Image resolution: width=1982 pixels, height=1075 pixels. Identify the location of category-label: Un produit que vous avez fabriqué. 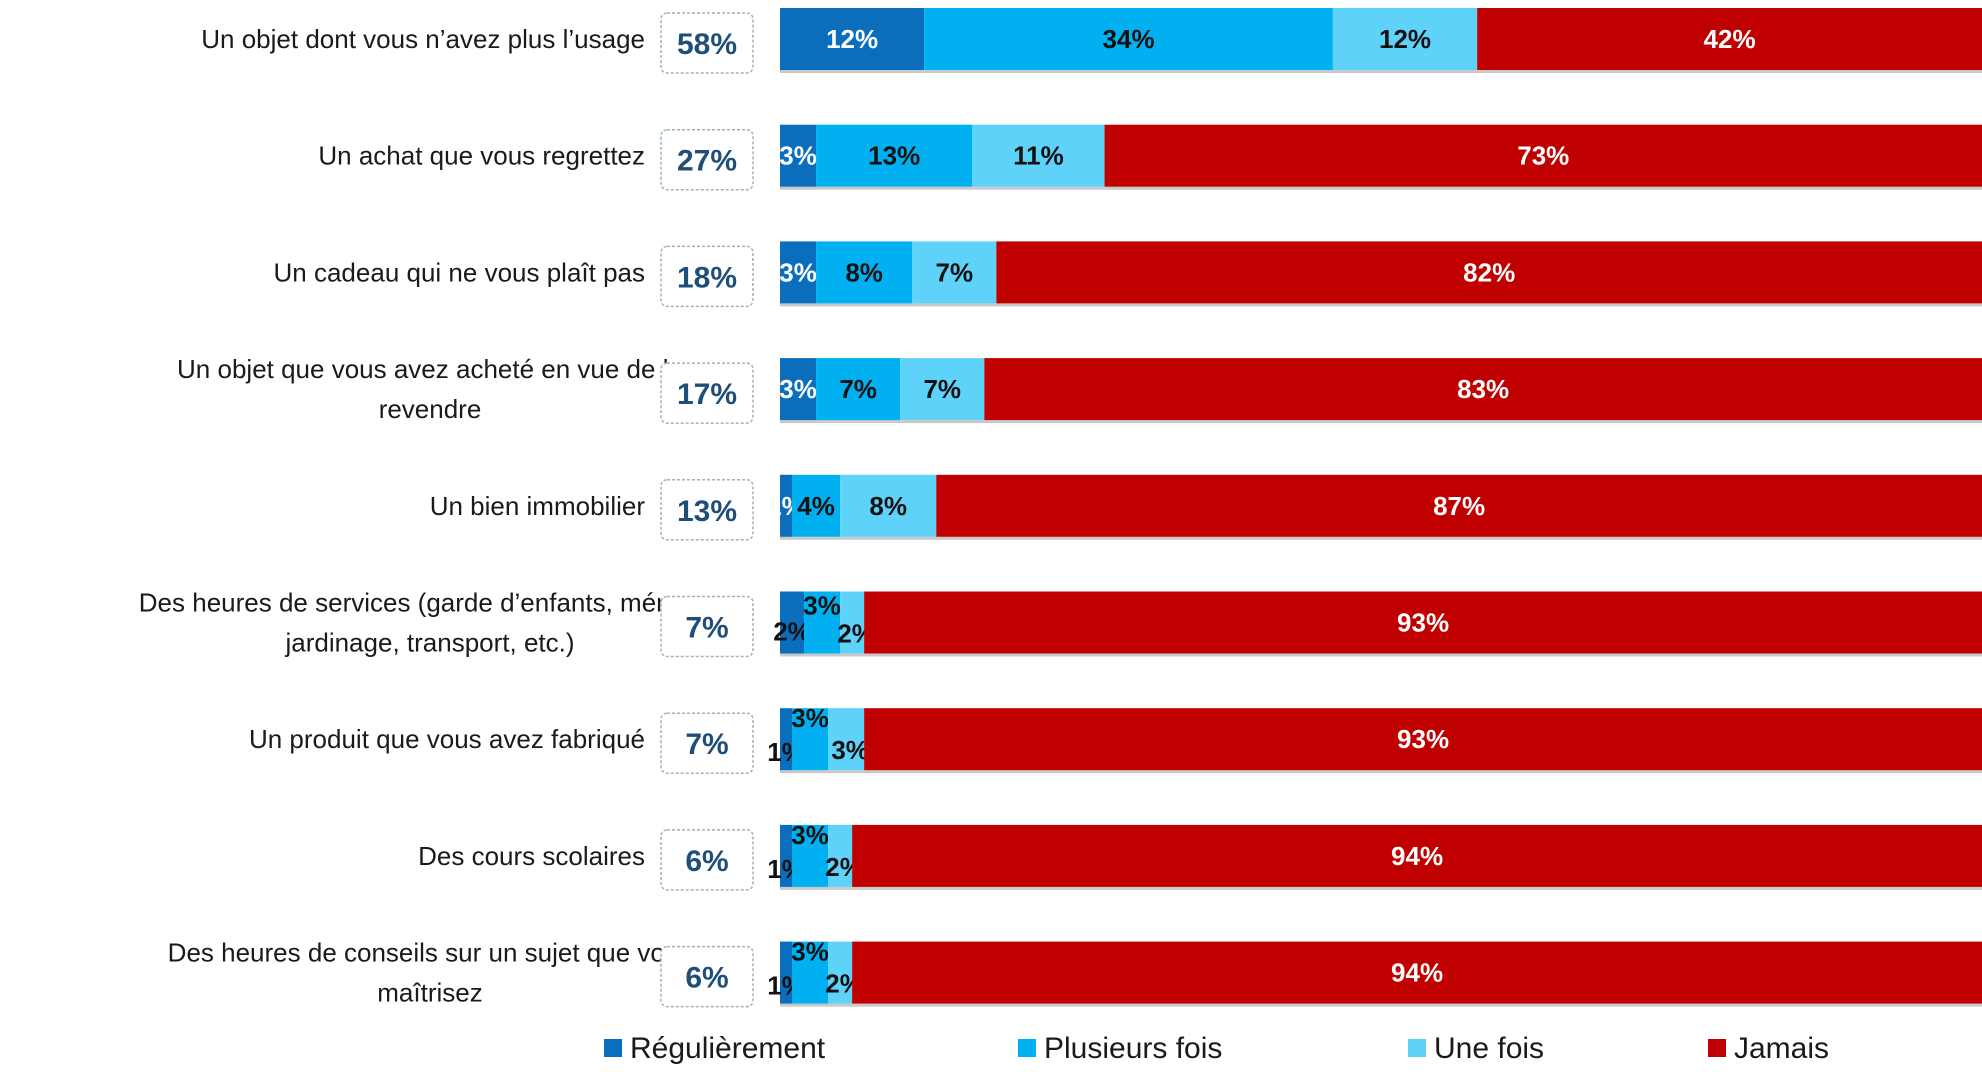
(447, 739).